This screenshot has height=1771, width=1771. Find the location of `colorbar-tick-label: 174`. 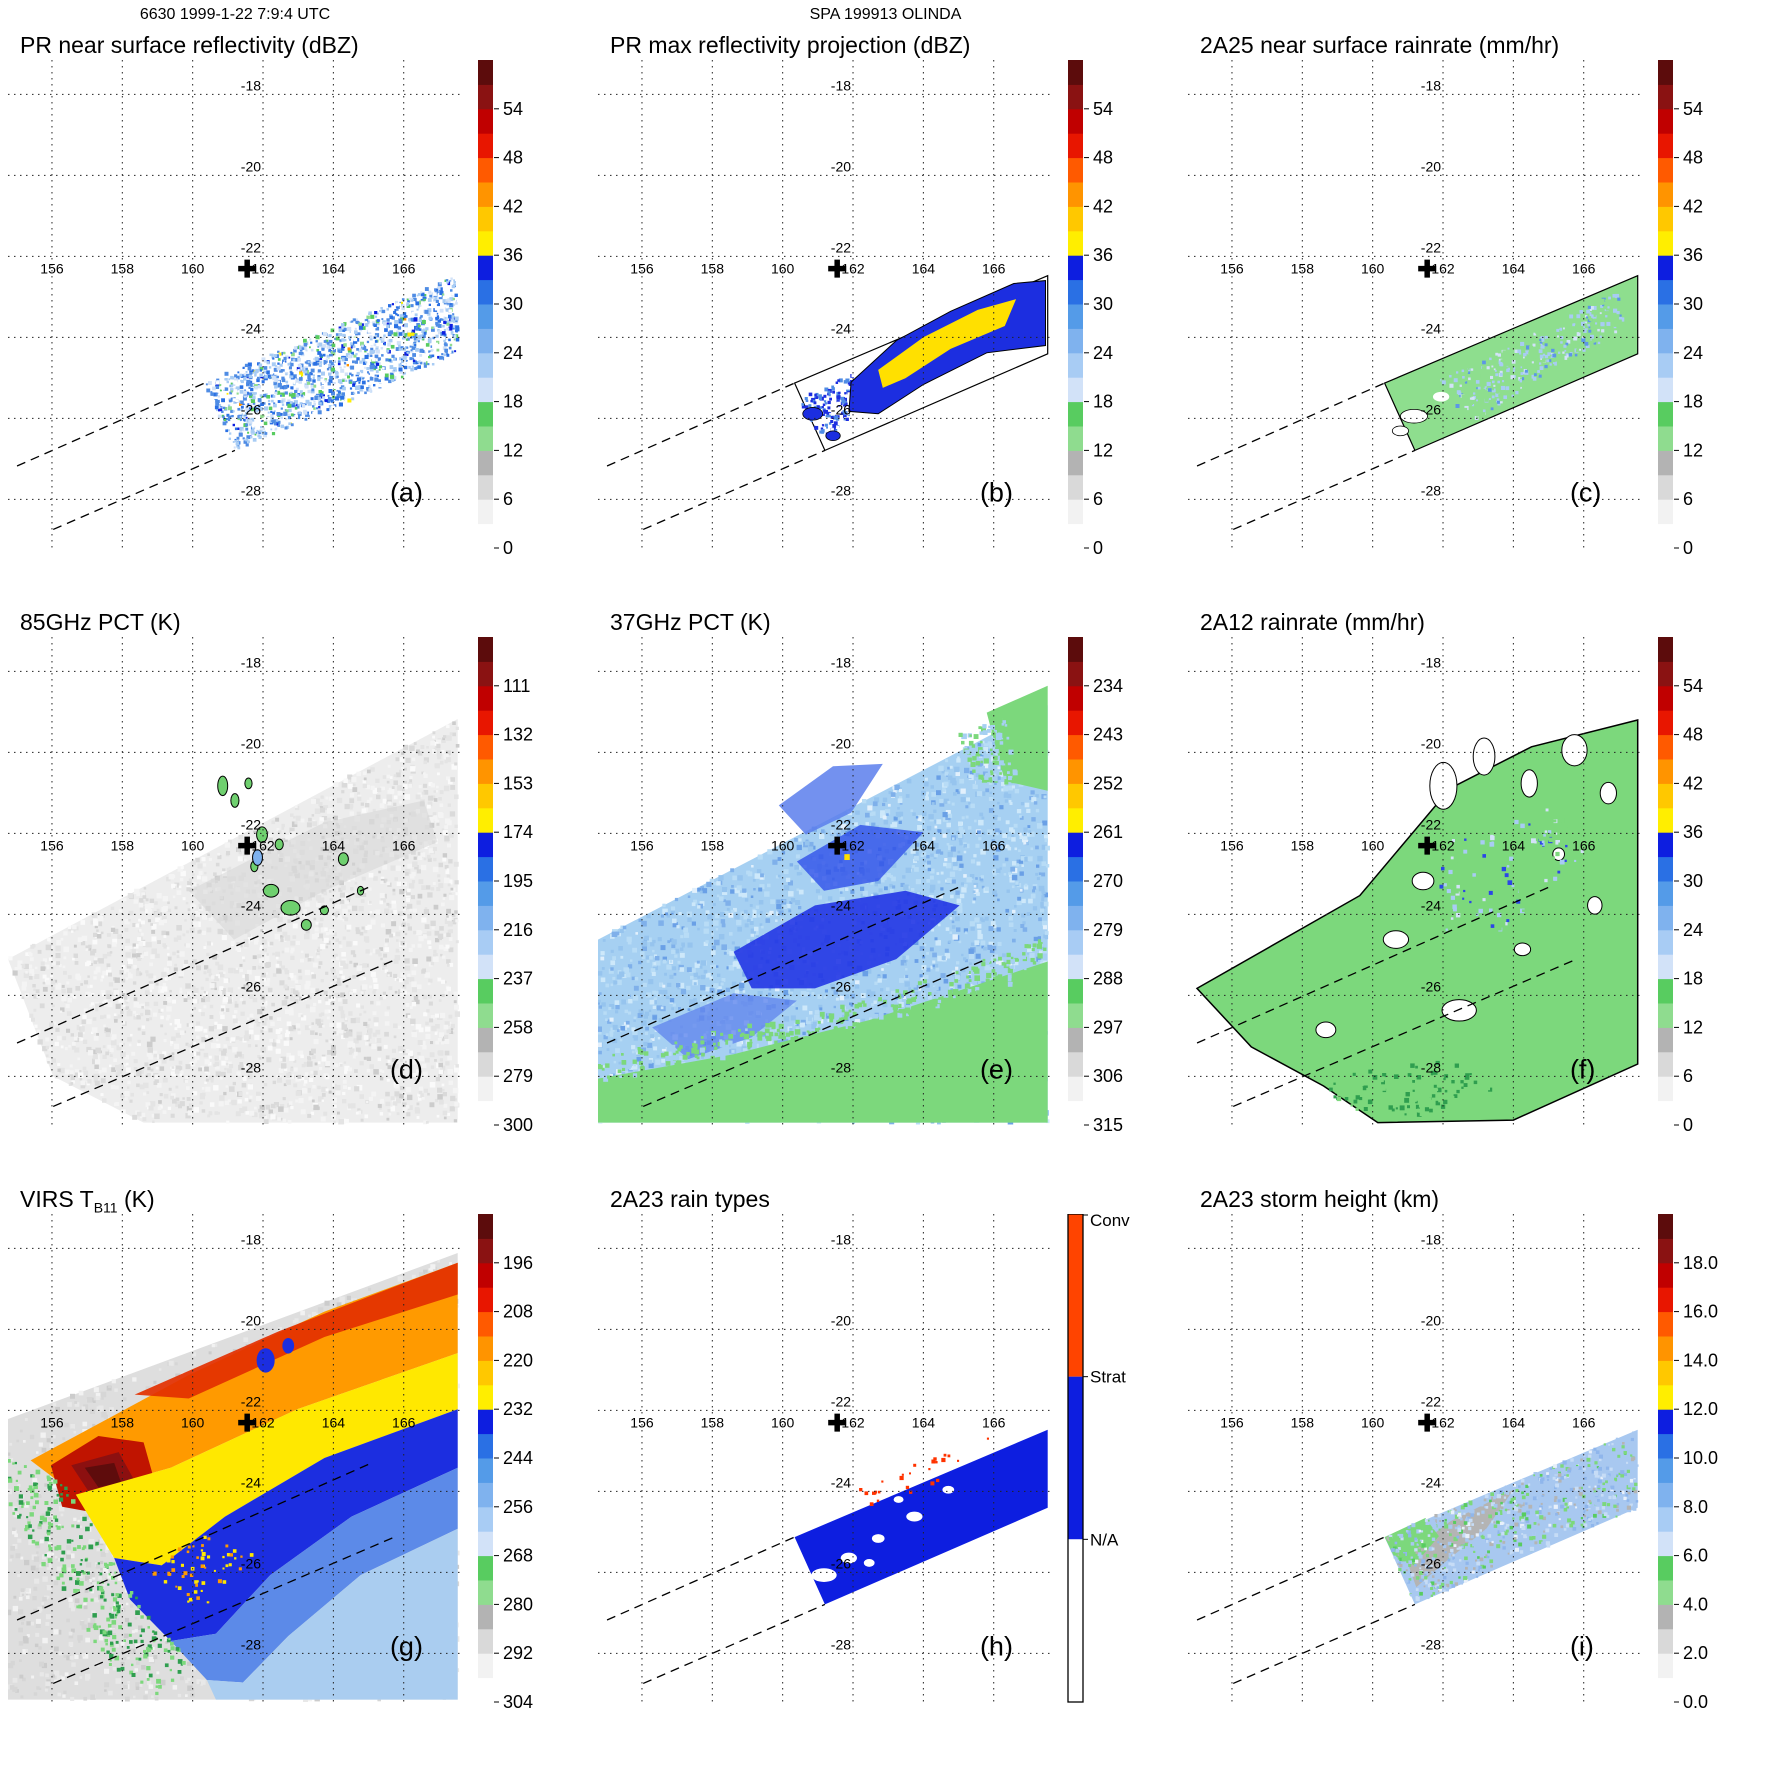

colorbar-tick-label: 174 is located at coordinates (518, 832).